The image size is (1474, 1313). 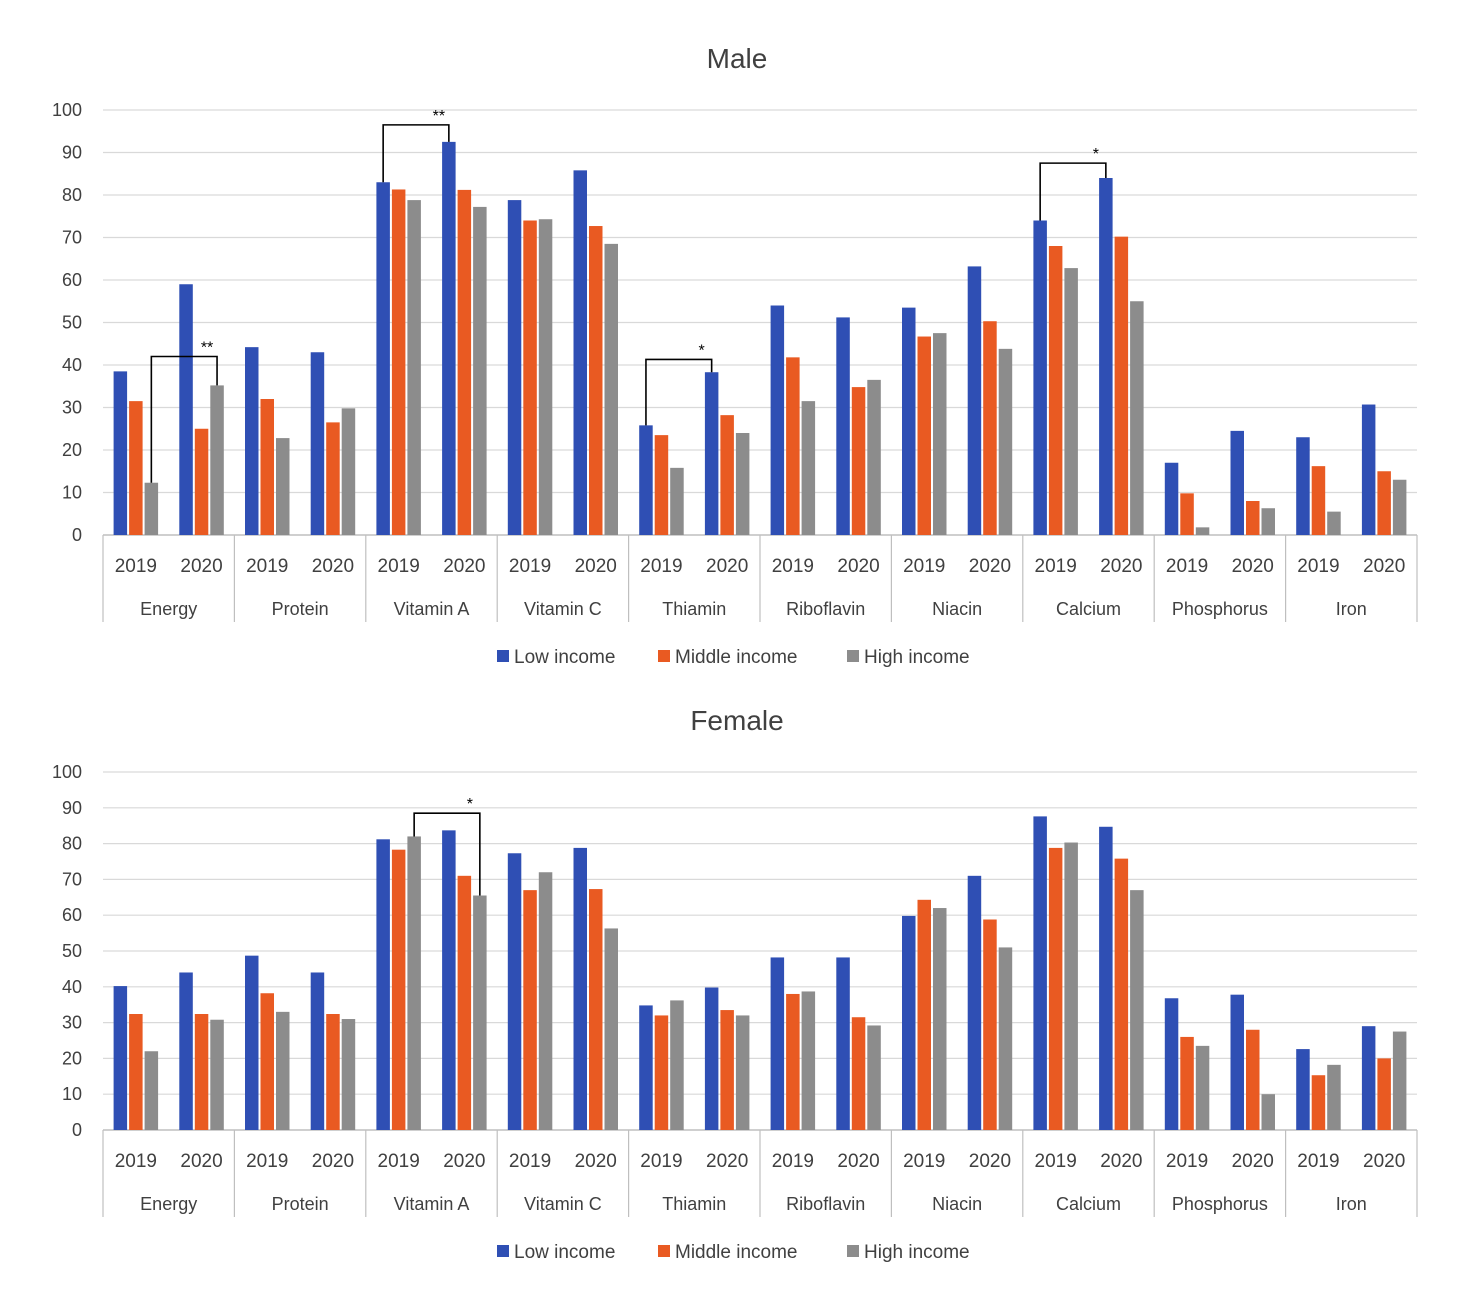 What do you see at coordinates (72, 238) in the screenshot?
I see `male-ytick-label: 70` at bounding box center [72, 238].